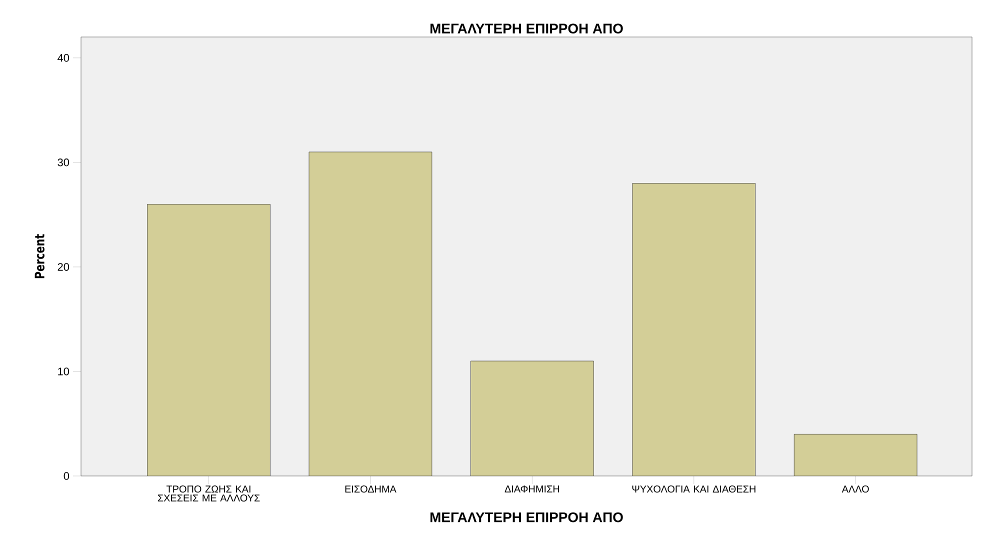 The image size is (988, 554). Describe the element at coordinates (67, 476) in the screenshot. I see `y-tick-label: 0` at that location.